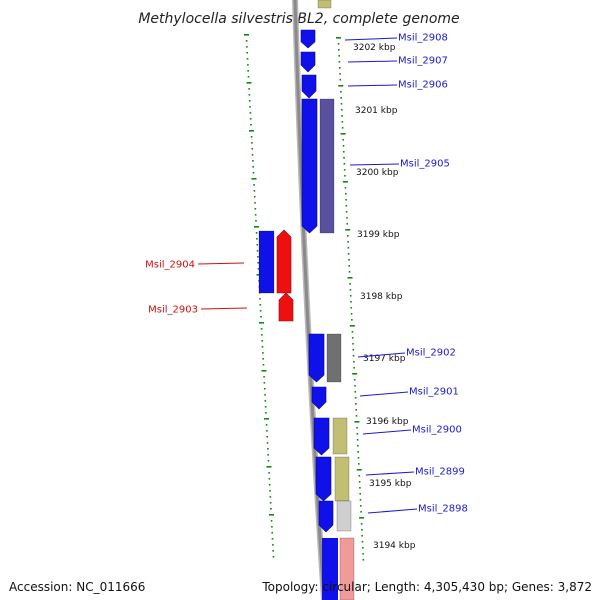  Describe the element at coordinates (384, 359) in the screenshot. I see `kbp-label: 3197 kbp` at that location.